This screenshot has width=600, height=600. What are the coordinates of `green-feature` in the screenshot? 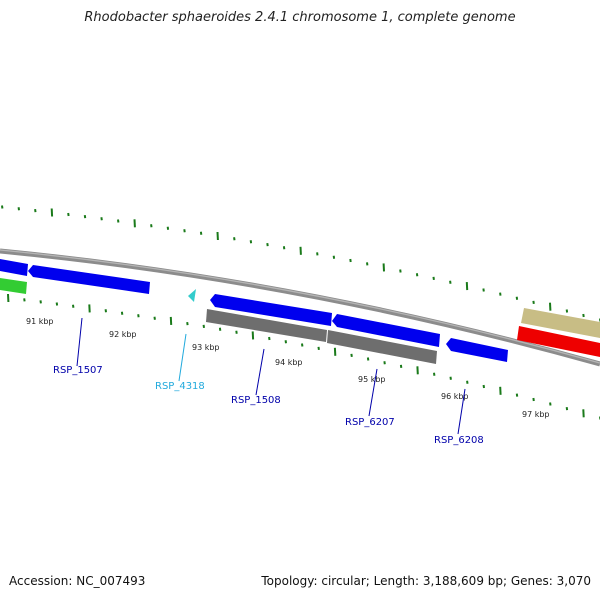 It's located at (13, 286).